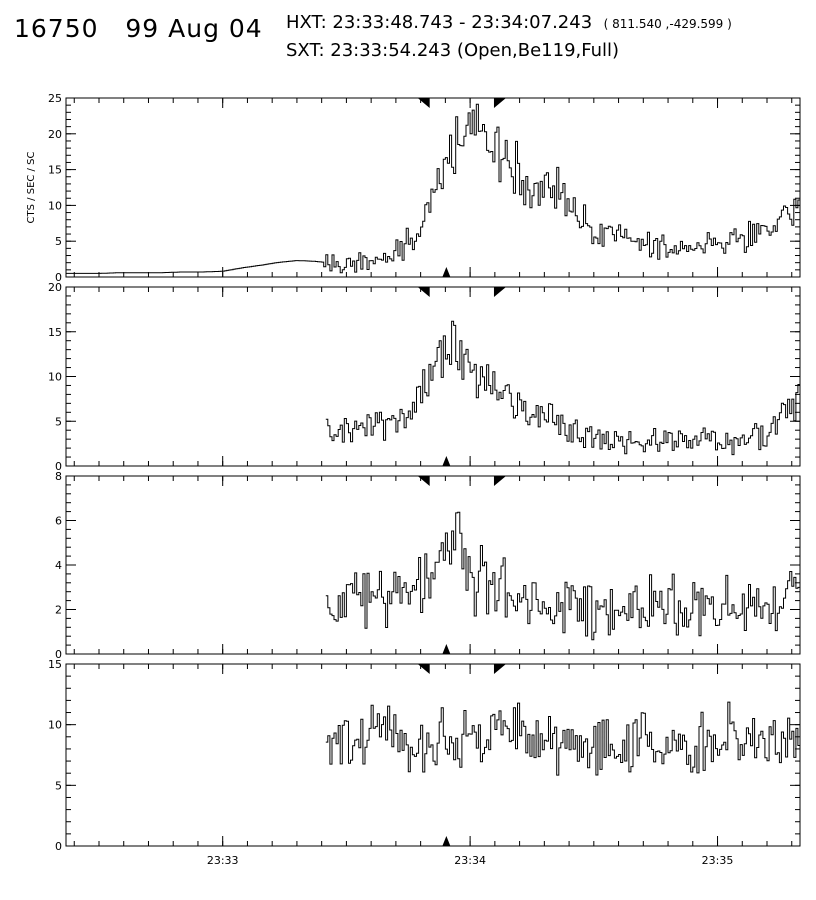  What do you see at coordinates (718, 860) in the screenshot?
I see `x-tick-label: 23:35` at bounding box center [718, 860].